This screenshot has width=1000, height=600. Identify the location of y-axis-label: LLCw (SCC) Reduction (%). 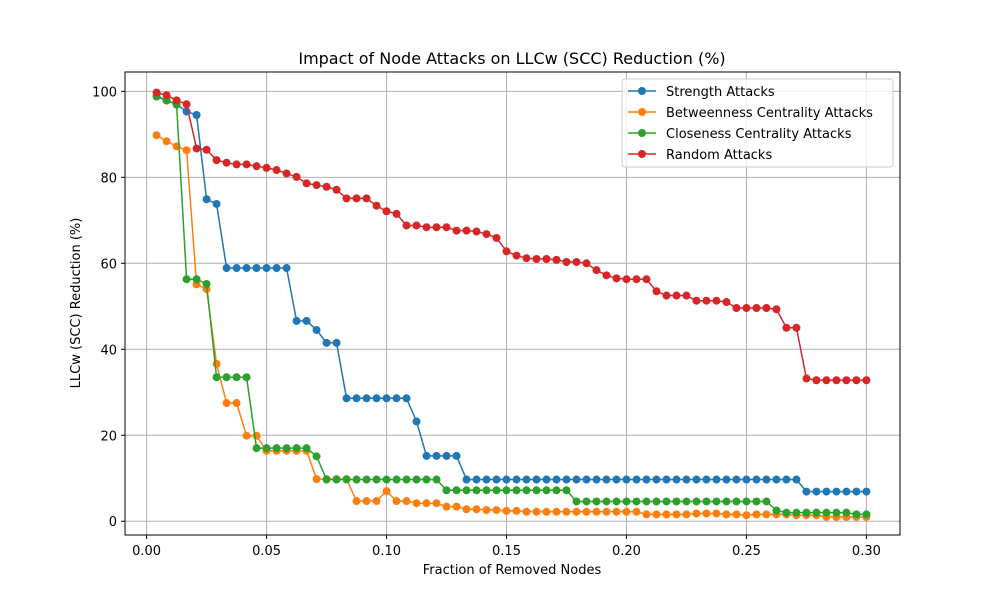
(76, 303).